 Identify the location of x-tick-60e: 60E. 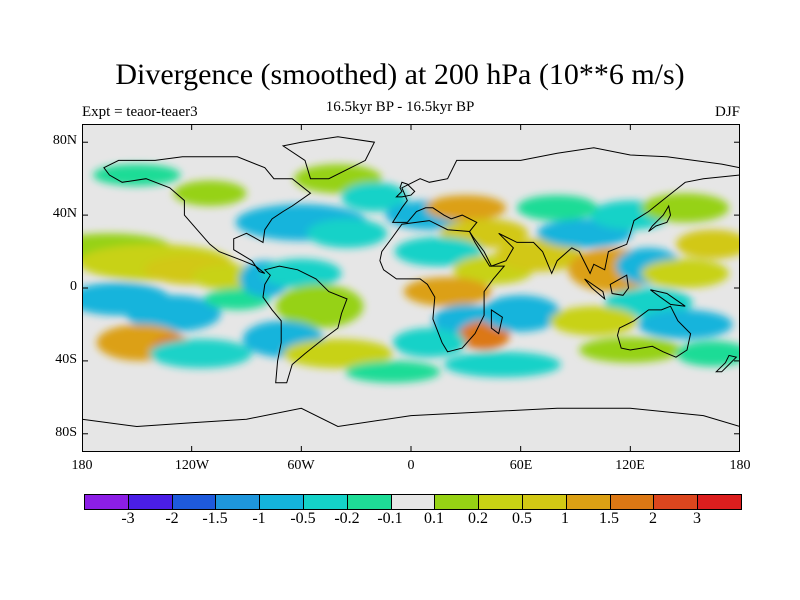
(521, 465).